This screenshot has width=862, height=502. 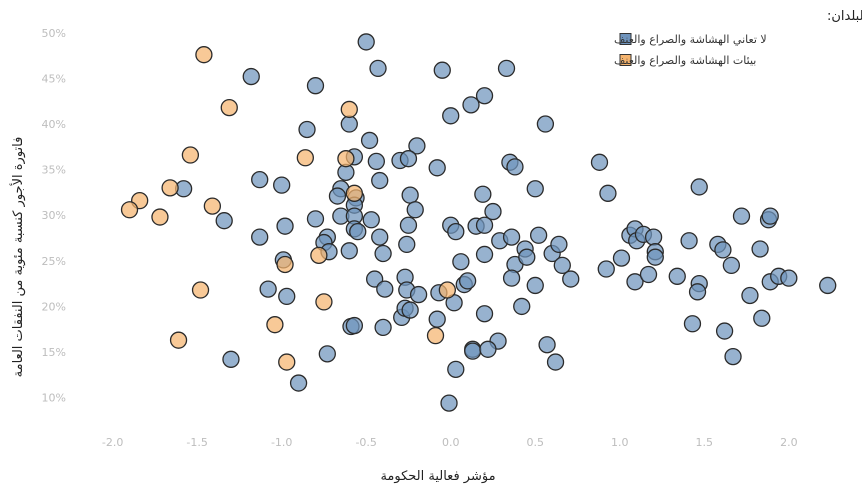 What do you see at coordinates (54, 33) in the screenshot?
I see `y-tick-label: 50%` at bounding box center [54, 33].